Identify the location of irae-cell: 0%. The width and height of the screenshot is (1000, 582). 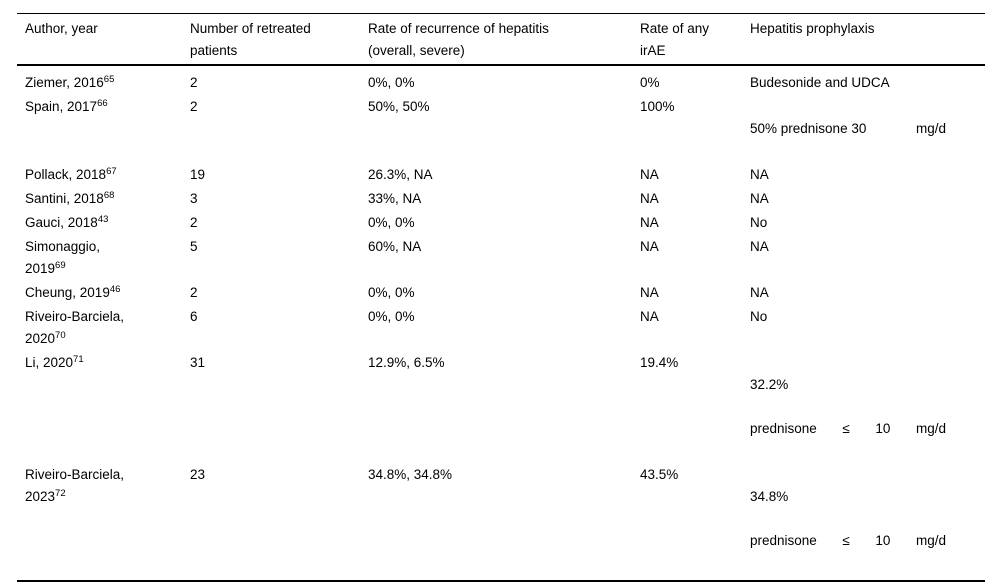
(650, 82).